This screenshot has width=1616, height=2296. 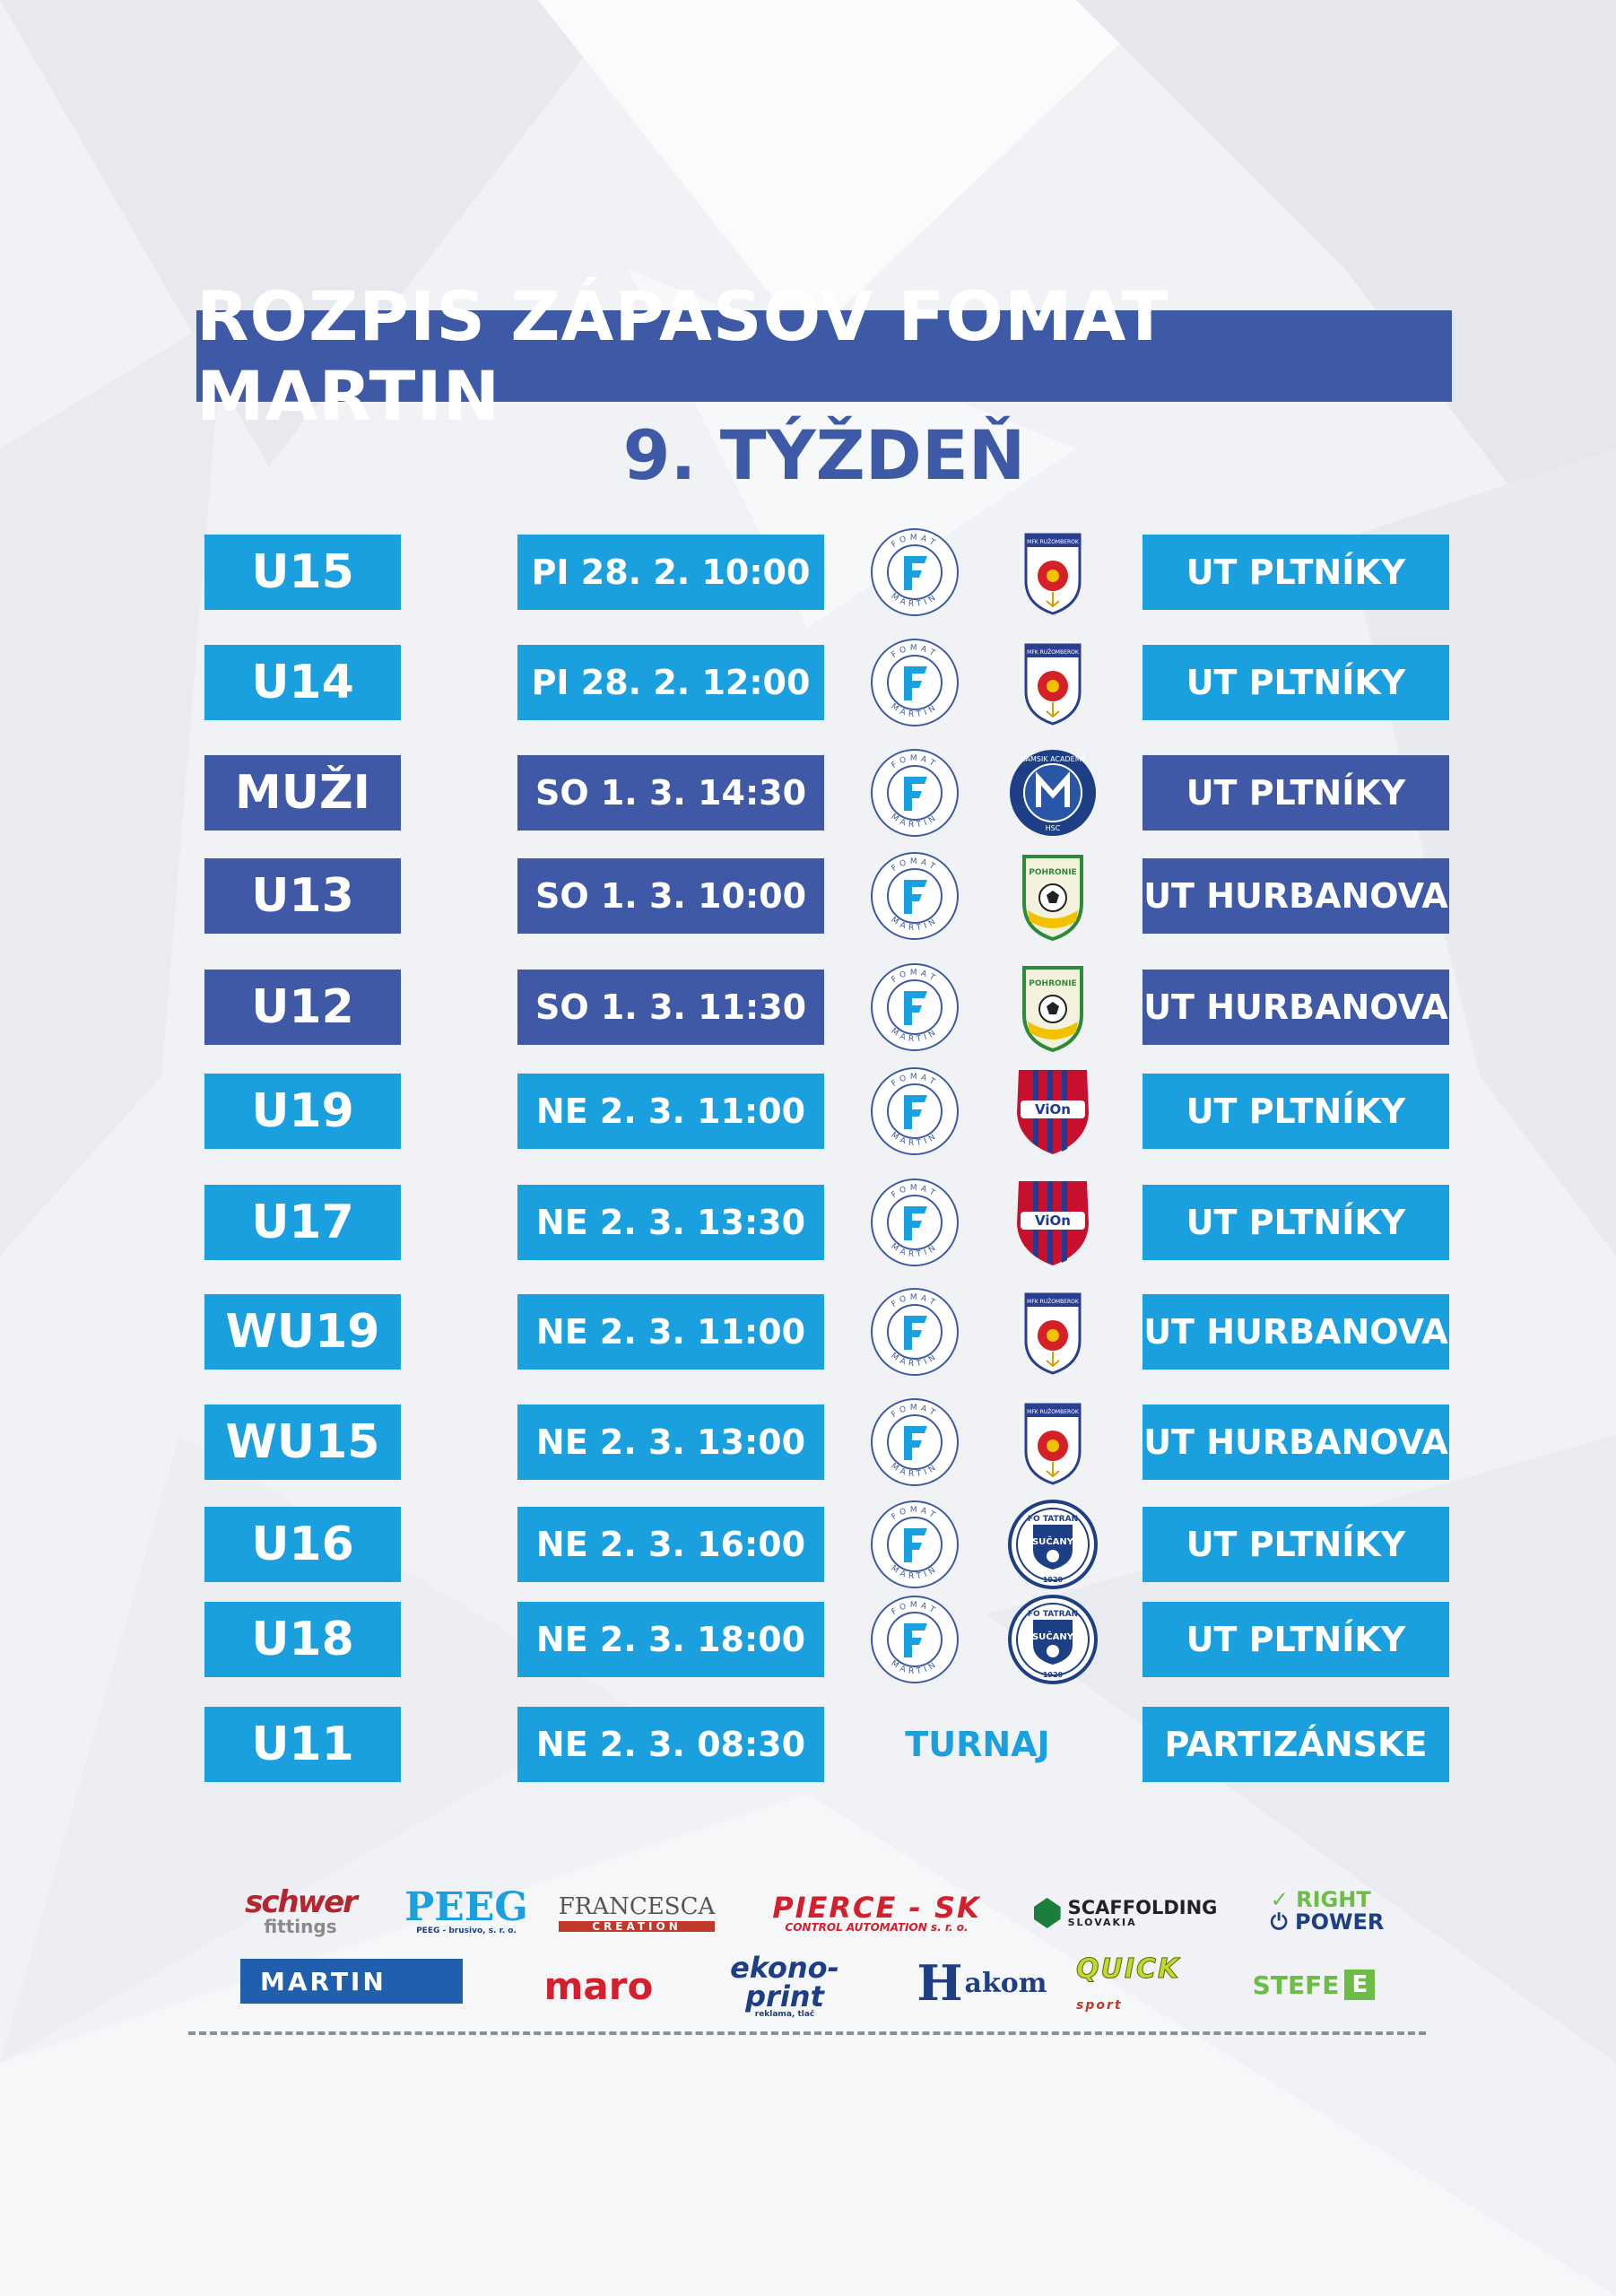 I want to click on scaffolding-slovakia-logo: SCAFFOLDING SLOVAKIA, so click(x=1125, y=1913).